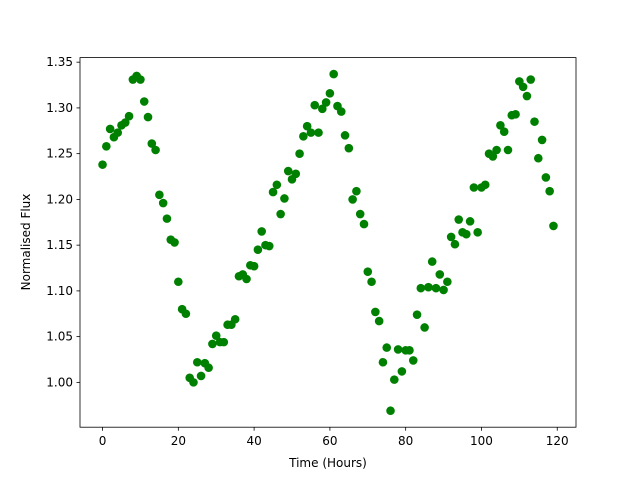  Describe the element at coordinates (329, 441) in the screenshot. I see `x-tick-label: 60` at that location.